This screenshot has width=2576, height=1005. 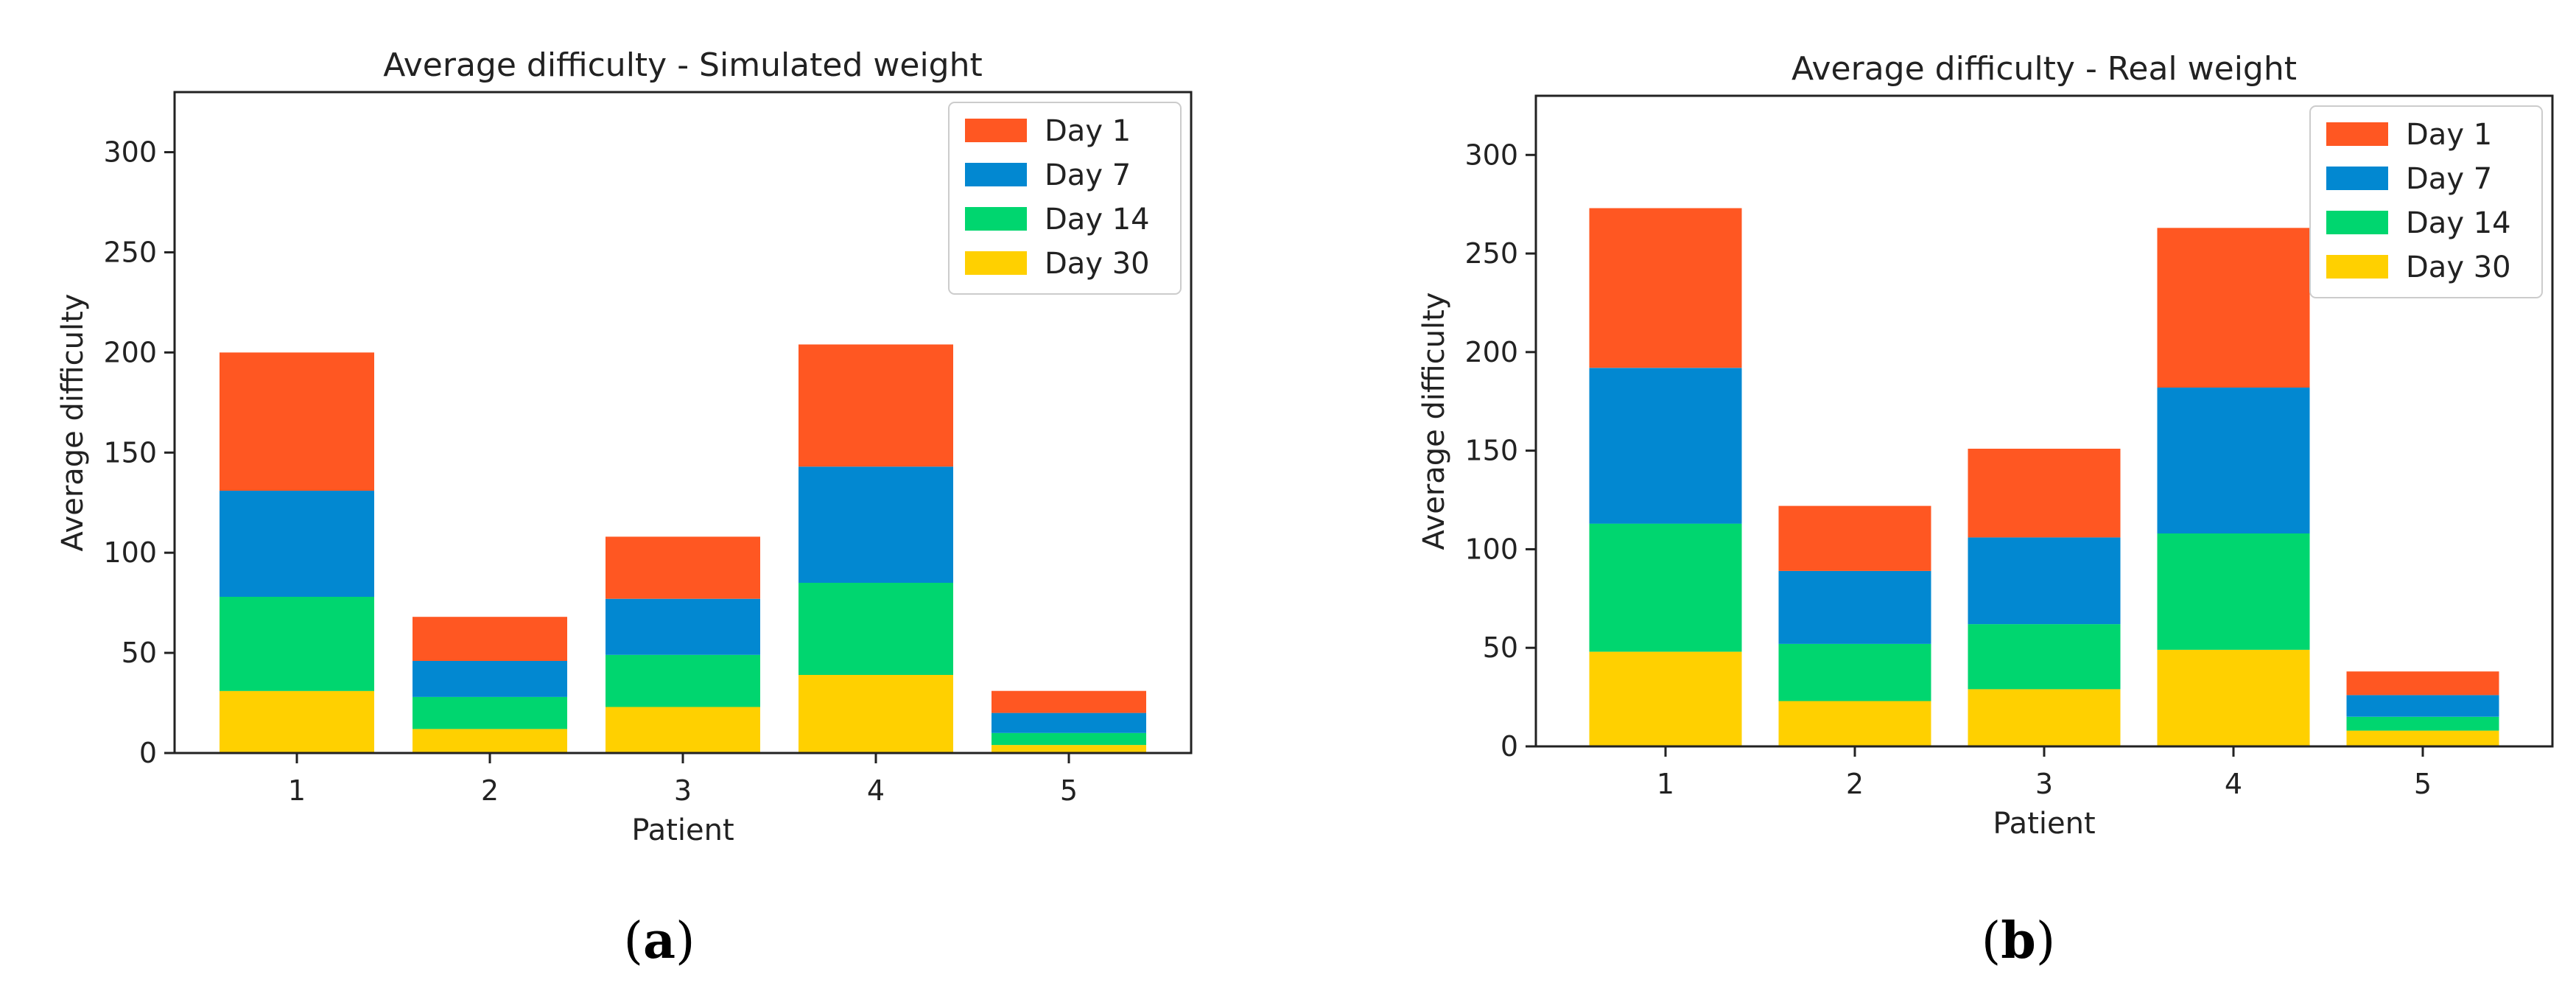 I want to click on caption-a: (a), so click(x=659, y=940).